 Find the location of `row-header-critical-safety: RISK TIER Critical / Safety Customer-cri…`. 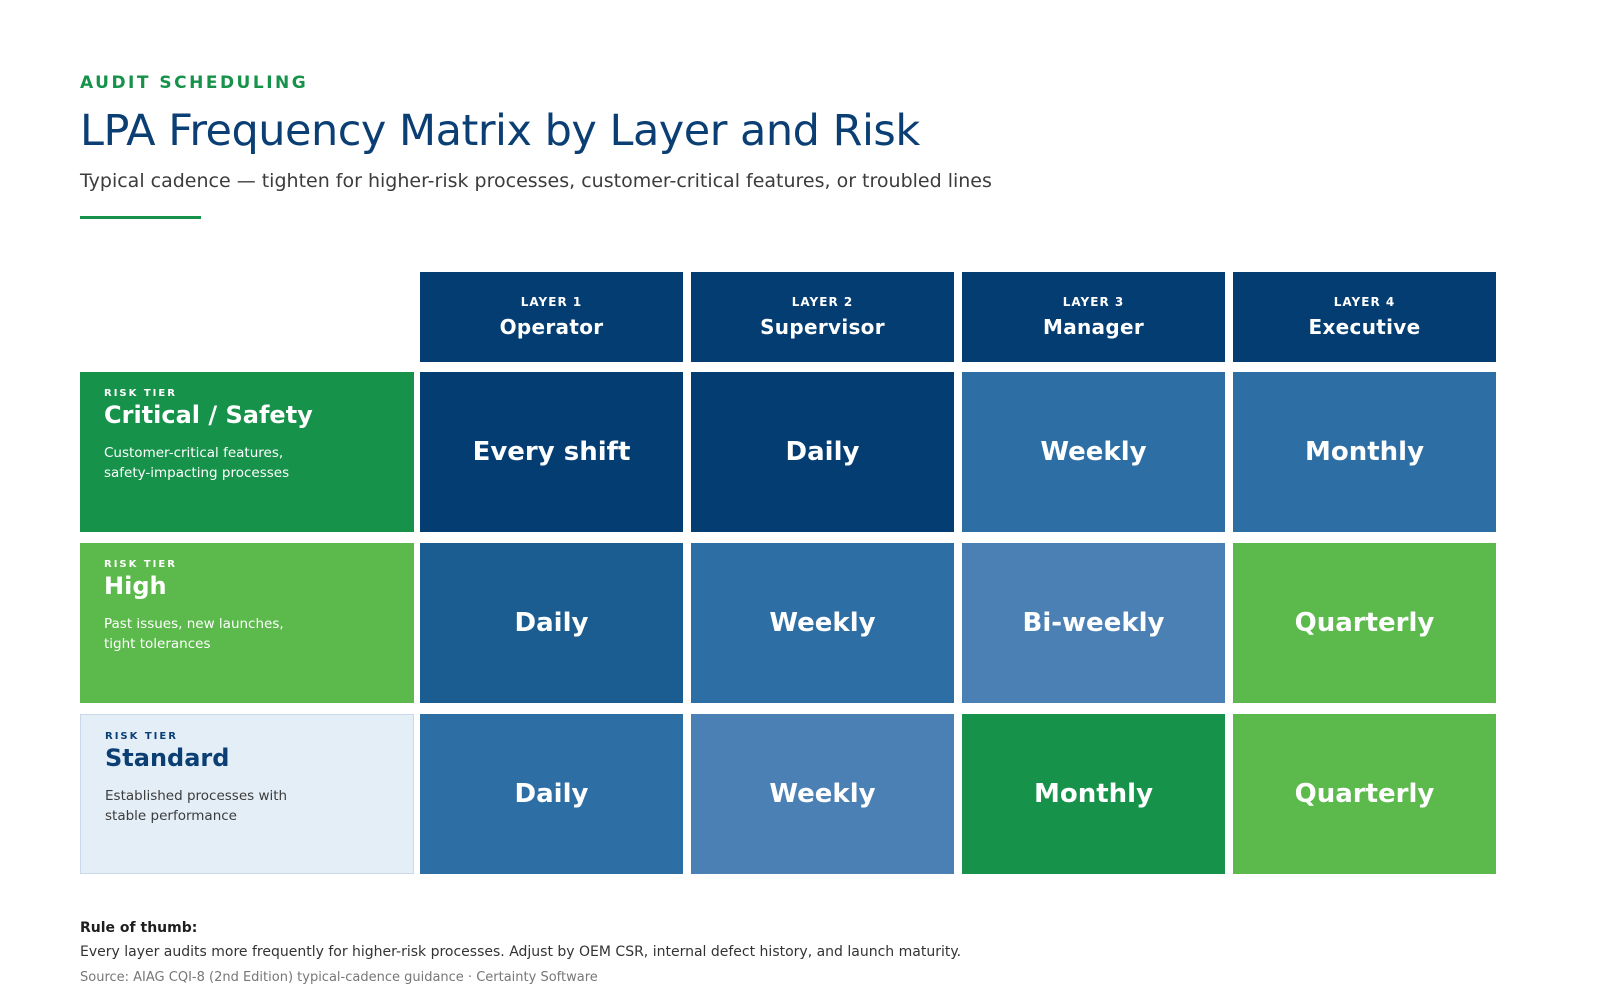

row-header-critical-safety: RISK TIER Critical / Safety Customer-cri… is located at coordinates (247, 452).